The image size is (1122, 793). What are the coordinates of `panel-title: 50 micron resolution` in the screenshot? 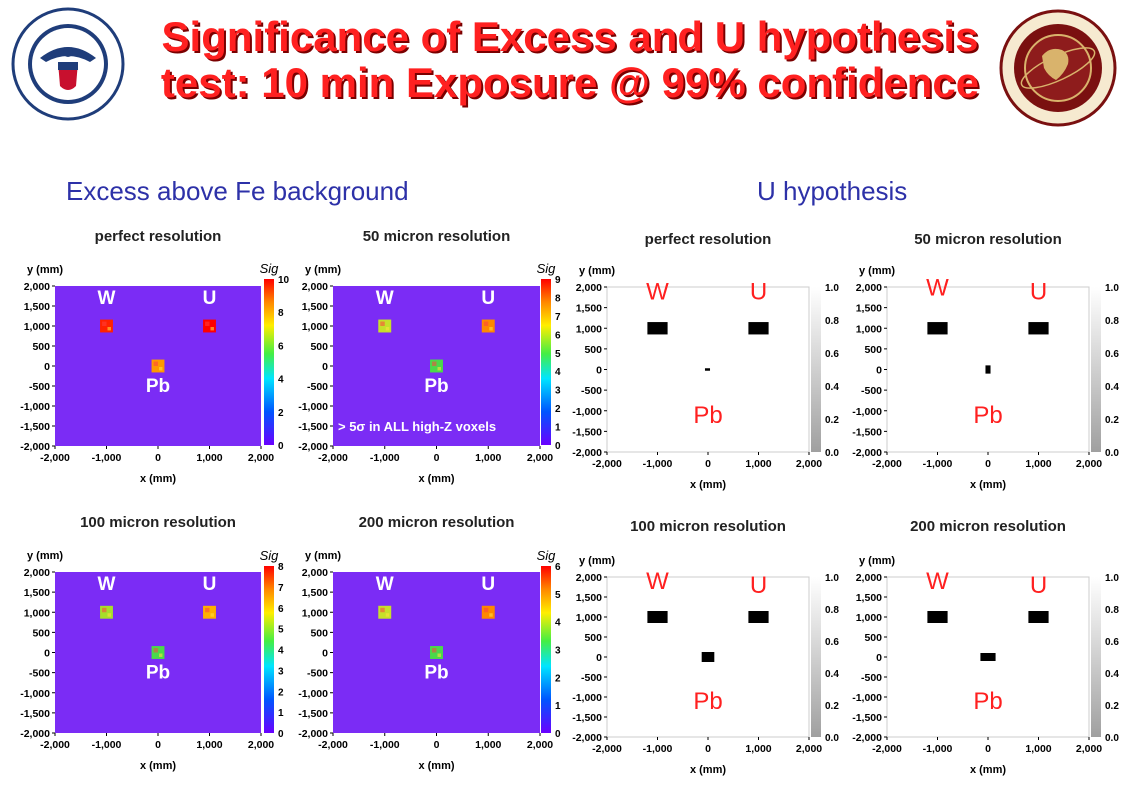 It's located at (437, 236).